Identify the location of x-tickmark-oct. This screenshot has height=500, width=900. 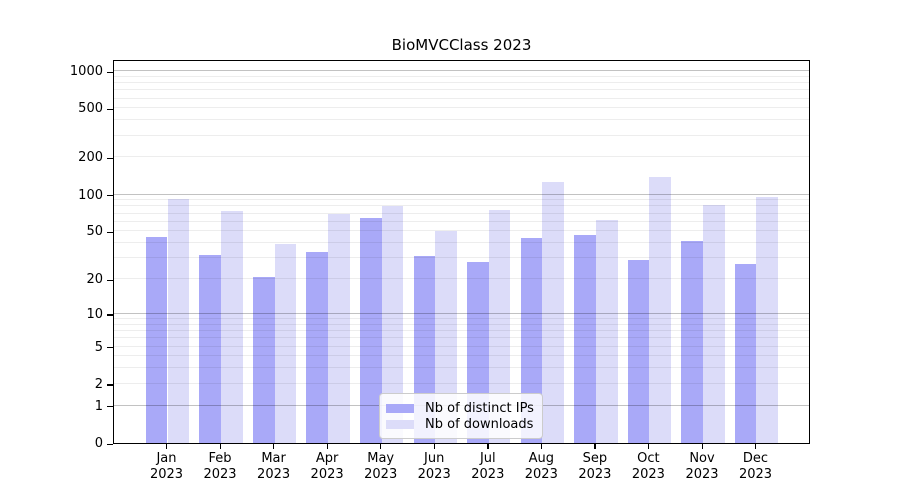
(648, 446).